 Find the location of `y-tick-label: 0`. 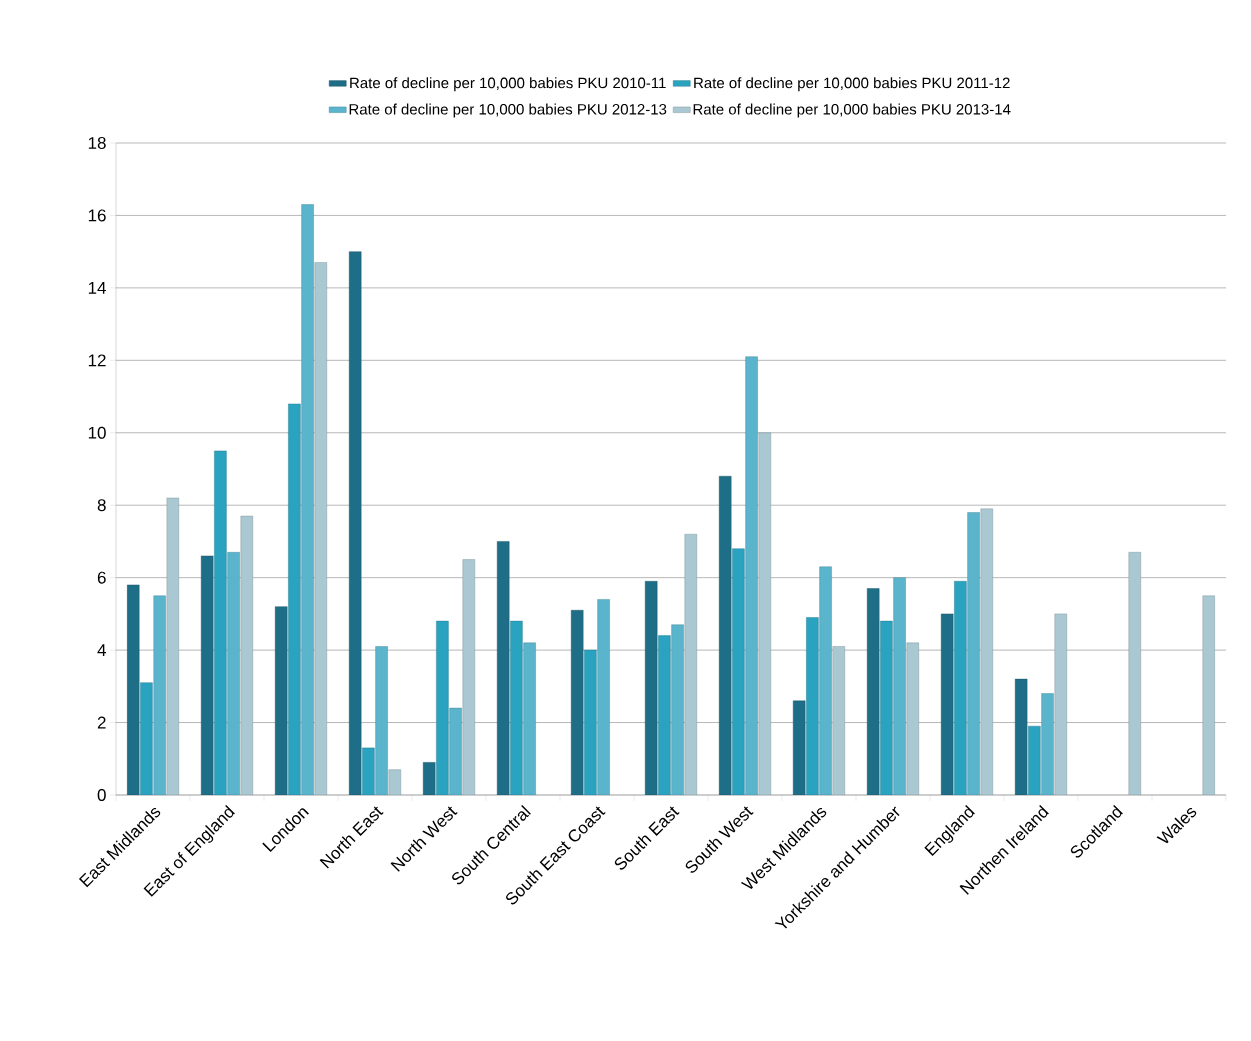

y-tick-label: 0 is located at coordinates (101, 795).